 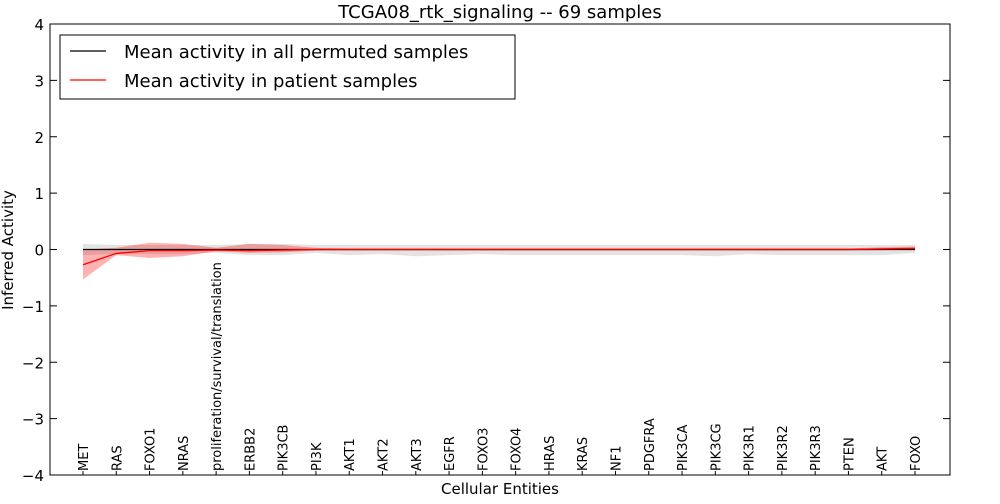 What do you see at coordinates (39, 25) in the screenshot?
I see `y-tick-label: 4` at bounding box center [39, 25].